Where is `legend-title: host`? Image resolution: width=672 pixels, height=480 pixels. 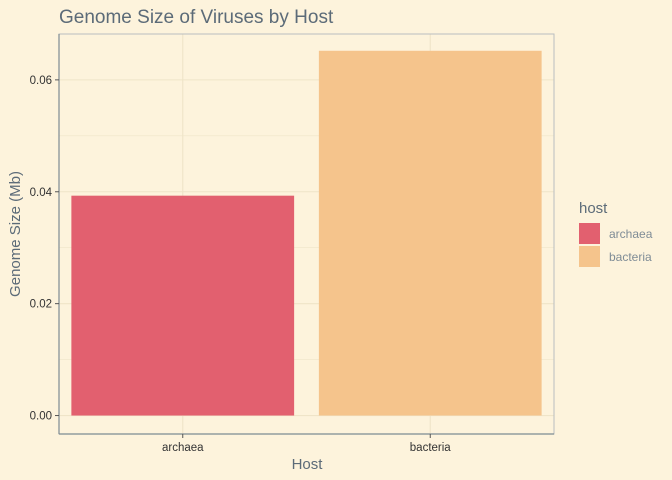 legend-title: host is located at coordinates (593, 208).